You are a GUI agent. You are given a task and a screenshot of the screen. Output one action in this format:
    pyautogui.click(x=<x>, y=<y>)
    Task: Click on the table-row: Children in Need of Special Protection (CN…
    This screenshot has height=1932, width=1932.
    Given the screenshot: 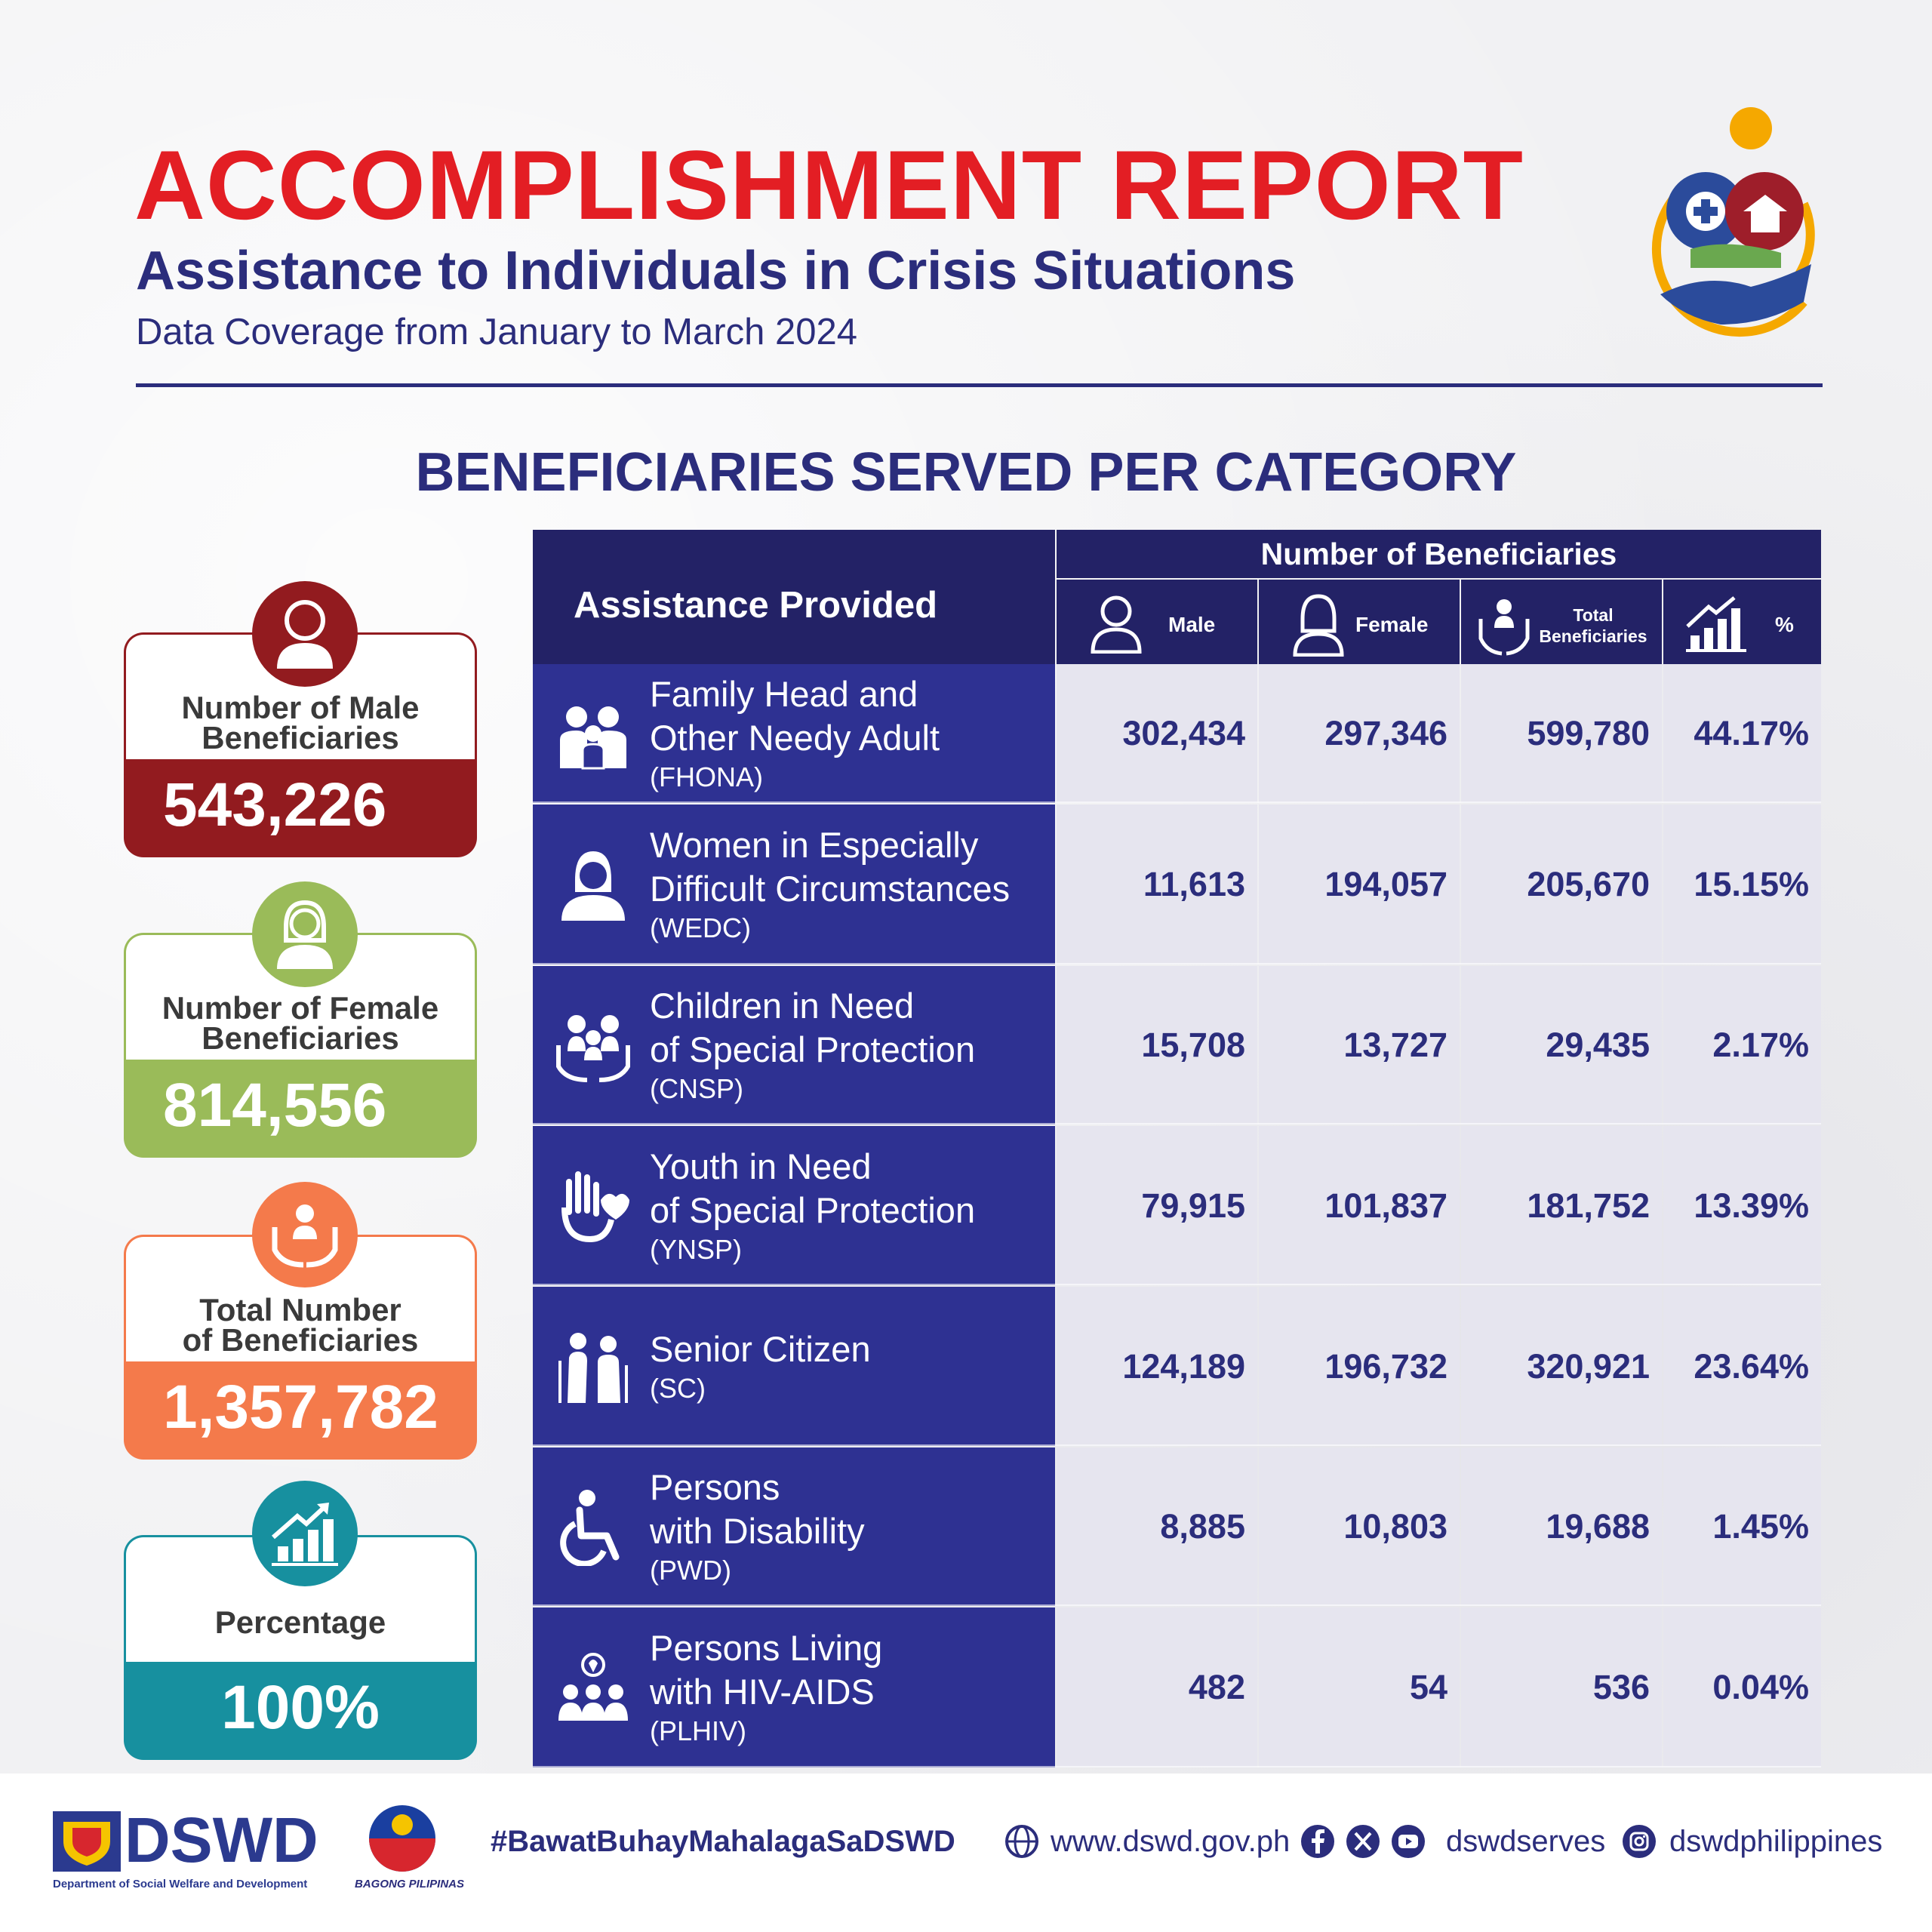 What is the action you would take?
    pyautogui.click(x=1177, y=1045)
    